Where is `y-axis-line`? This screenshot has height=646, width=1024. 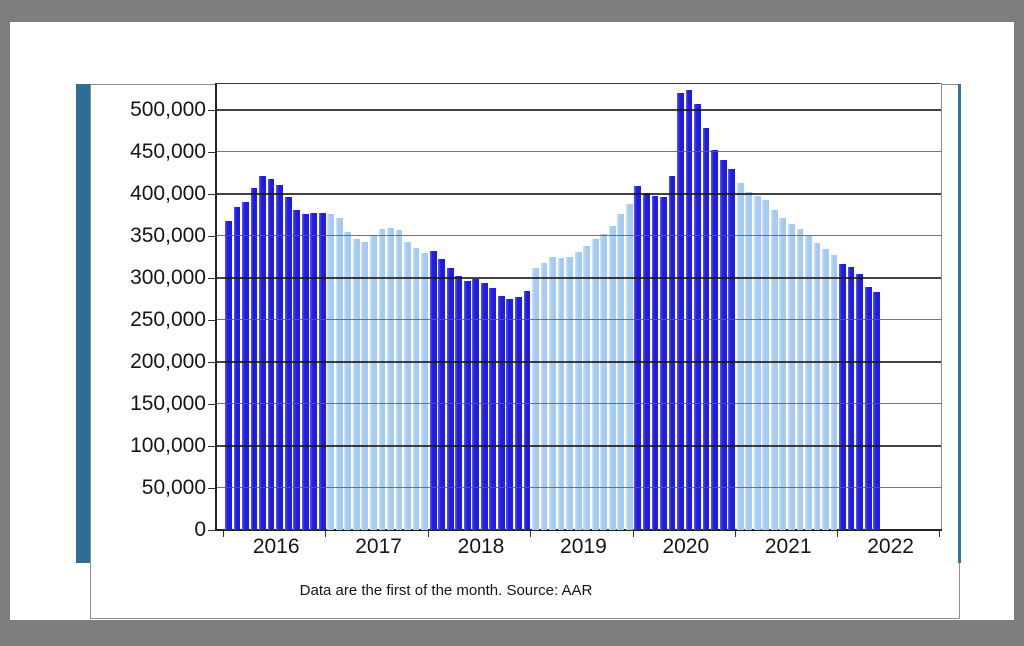
y-axis-line is located at coordinates (216, 307).